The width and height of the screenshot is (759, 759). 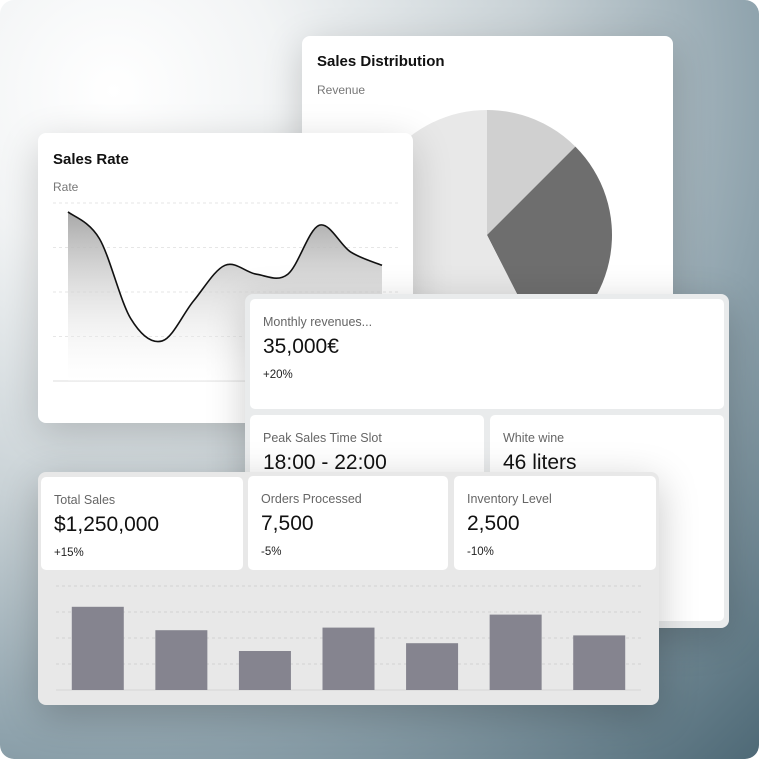 I want to click on stat-value: 18:00 - 22:00, so click(x=325, y=462).